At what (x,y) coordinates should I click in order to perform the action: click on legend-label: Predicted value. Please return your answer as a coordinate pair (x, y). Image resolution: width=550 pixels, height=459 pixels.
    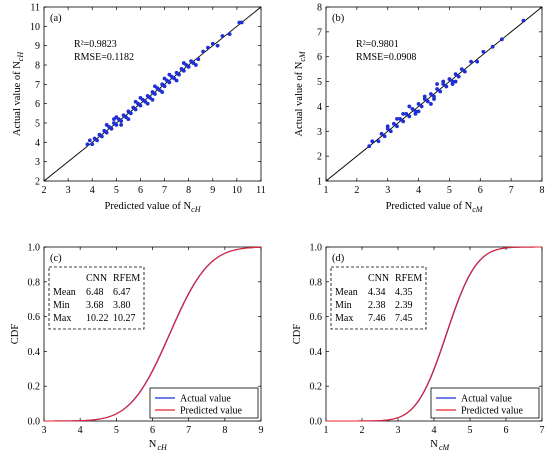
    Looking at the image, I should click on (211, 411).